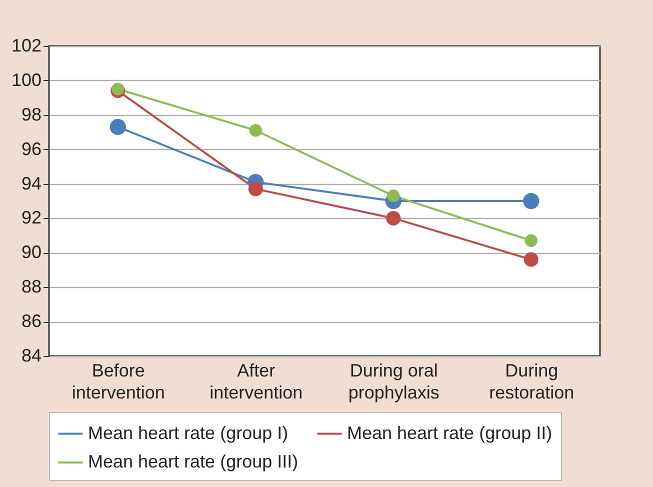 This screenshot has height=487, width=653. Describe the element at coordinates (31, 183) in the screenshot. I see `y-tick-label: 94` at that location.